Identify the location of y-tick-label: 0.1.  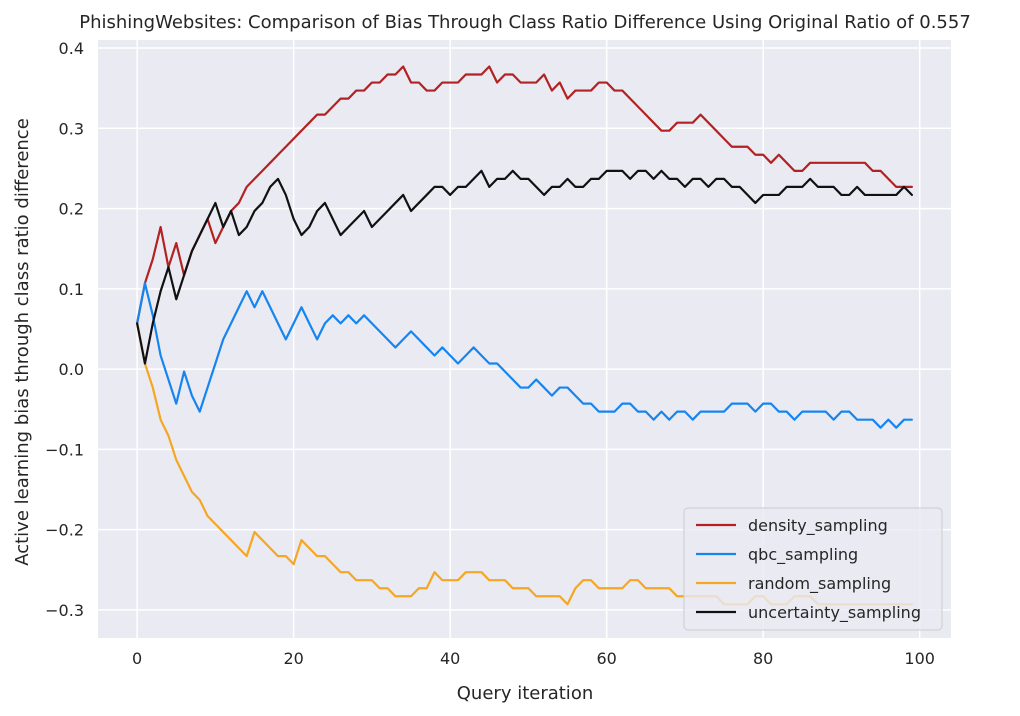
(71, 289).